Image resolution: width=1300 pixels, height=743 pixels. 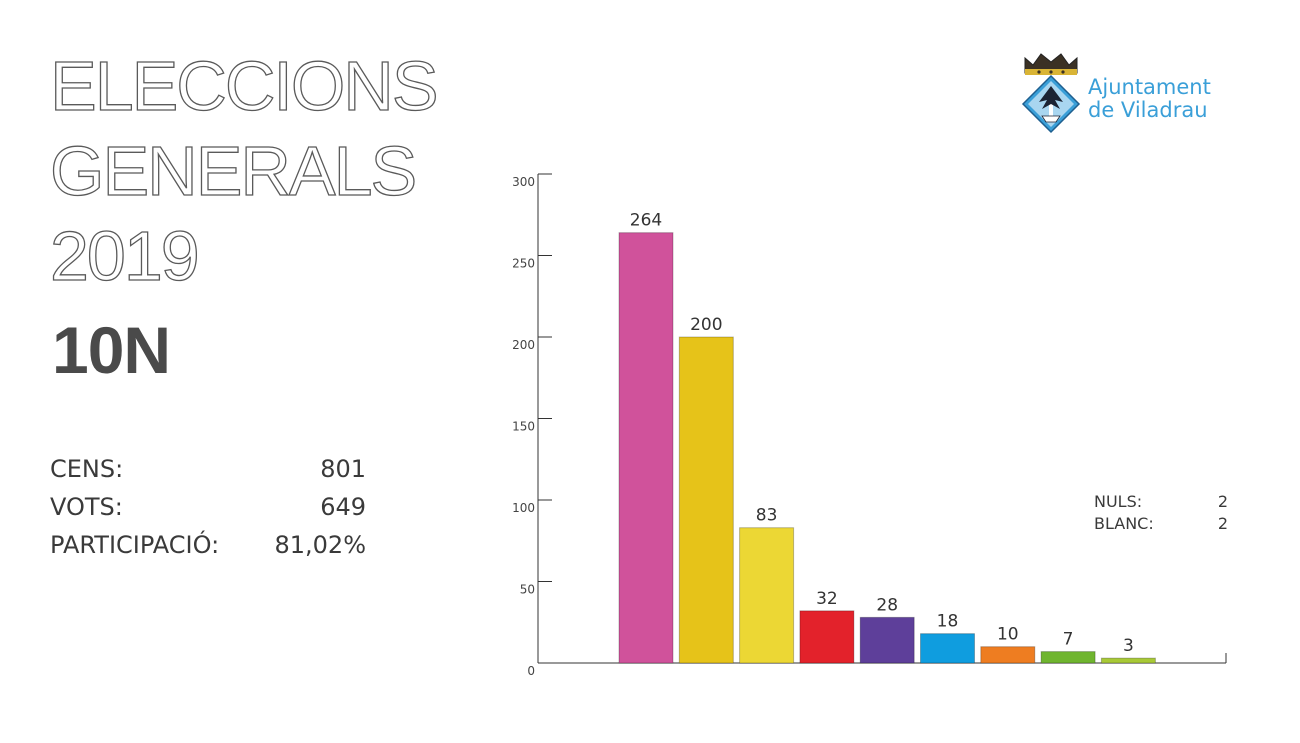 What do you see at coordinates (827, 599) in the screenshot?
I see `bar-value-label: 32` at bounding box center [827, 599].